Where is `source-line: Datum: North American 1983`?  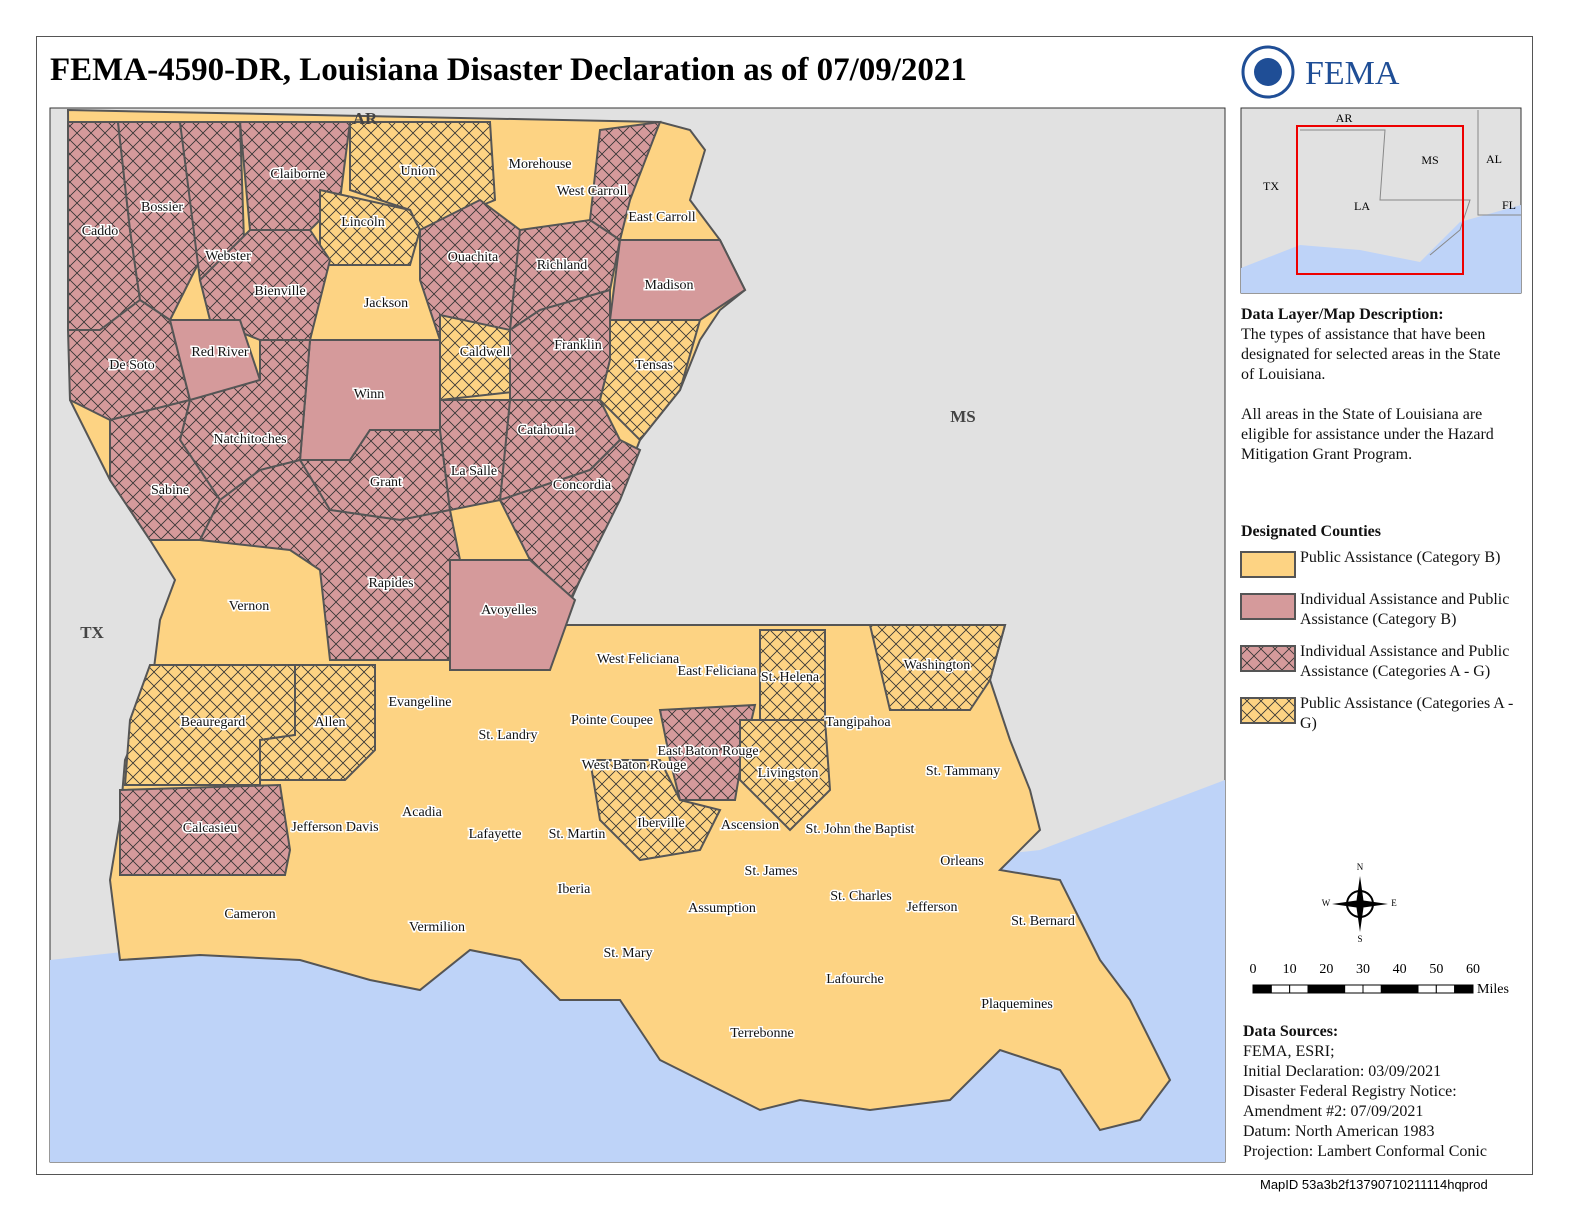 source-line: Datum: North American 1983 is located at coordinates (1339, 1131).